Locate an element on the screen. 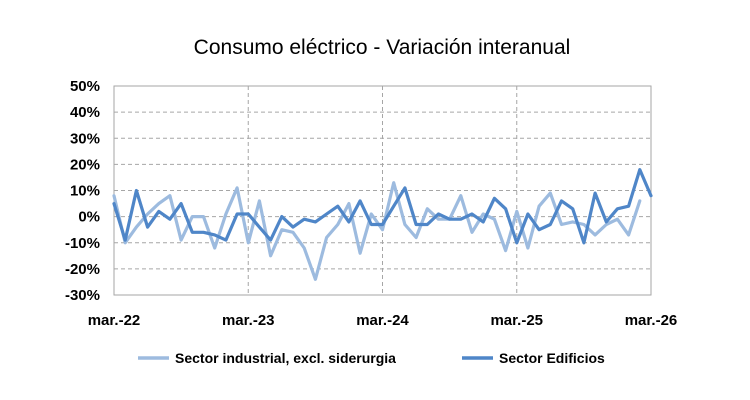 The width and height of the screenshot is (750, 400). y-tick-label: 50% is located at coordinates (85, 86).